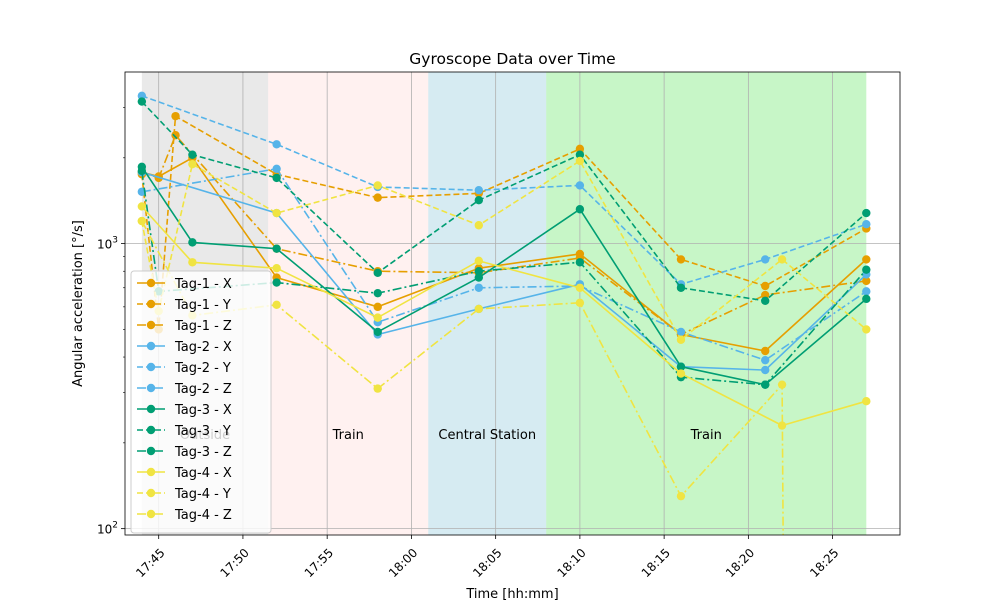  What do you see at coordinates (202, 494) in the screenshot?
I see `legend-label-10: Tag-4 - Y` at bounding box center [202, 494].